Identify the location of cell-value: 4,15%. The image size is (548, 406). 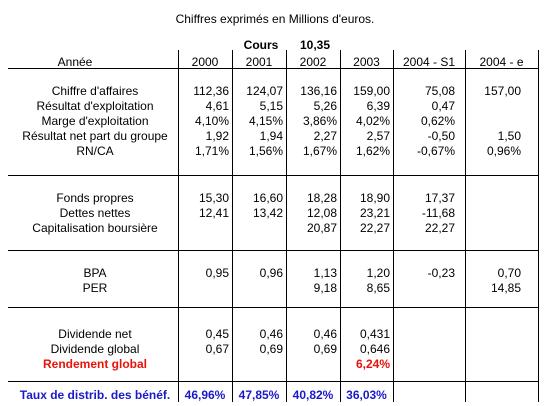
(265, 121).